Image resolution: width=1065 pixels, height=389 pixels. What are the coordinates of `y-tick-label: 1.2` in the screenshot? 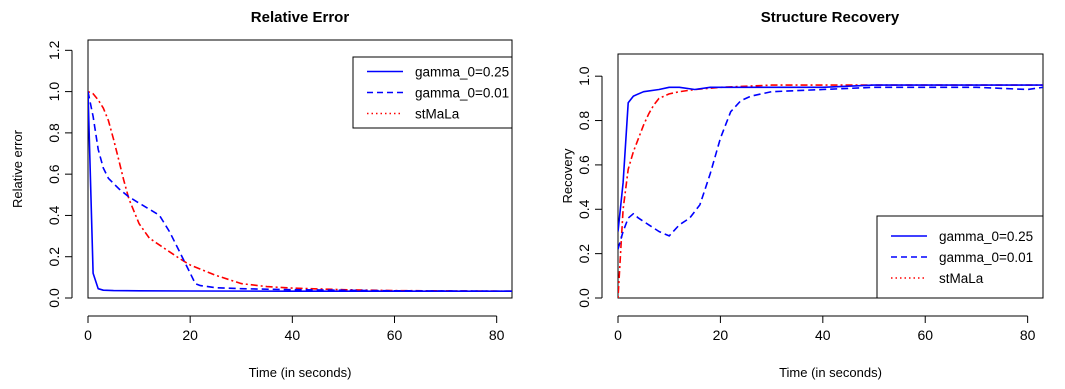 It's located at (54, 50).